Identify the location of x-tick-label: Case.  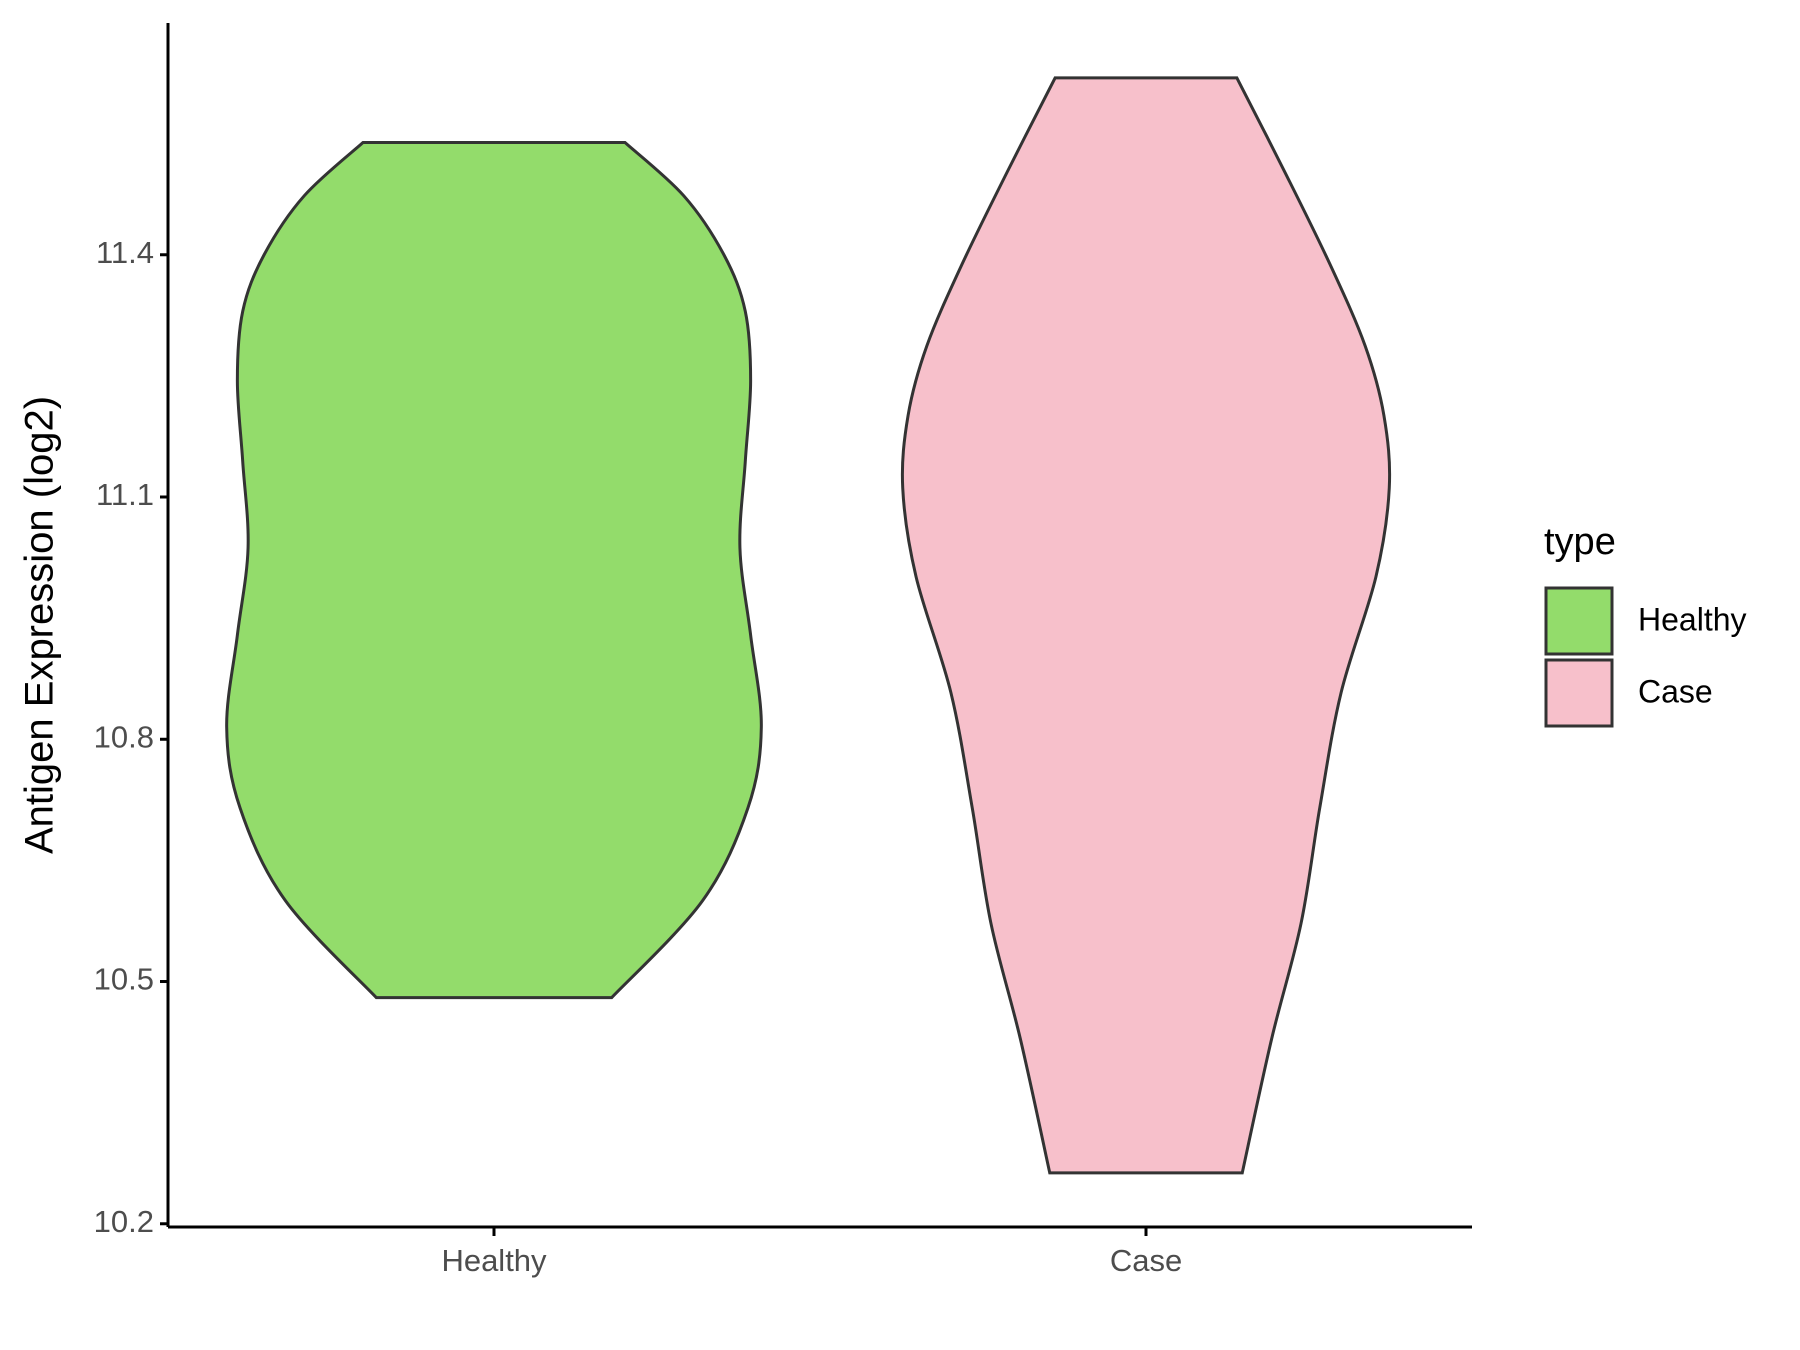
(1146, 1260).